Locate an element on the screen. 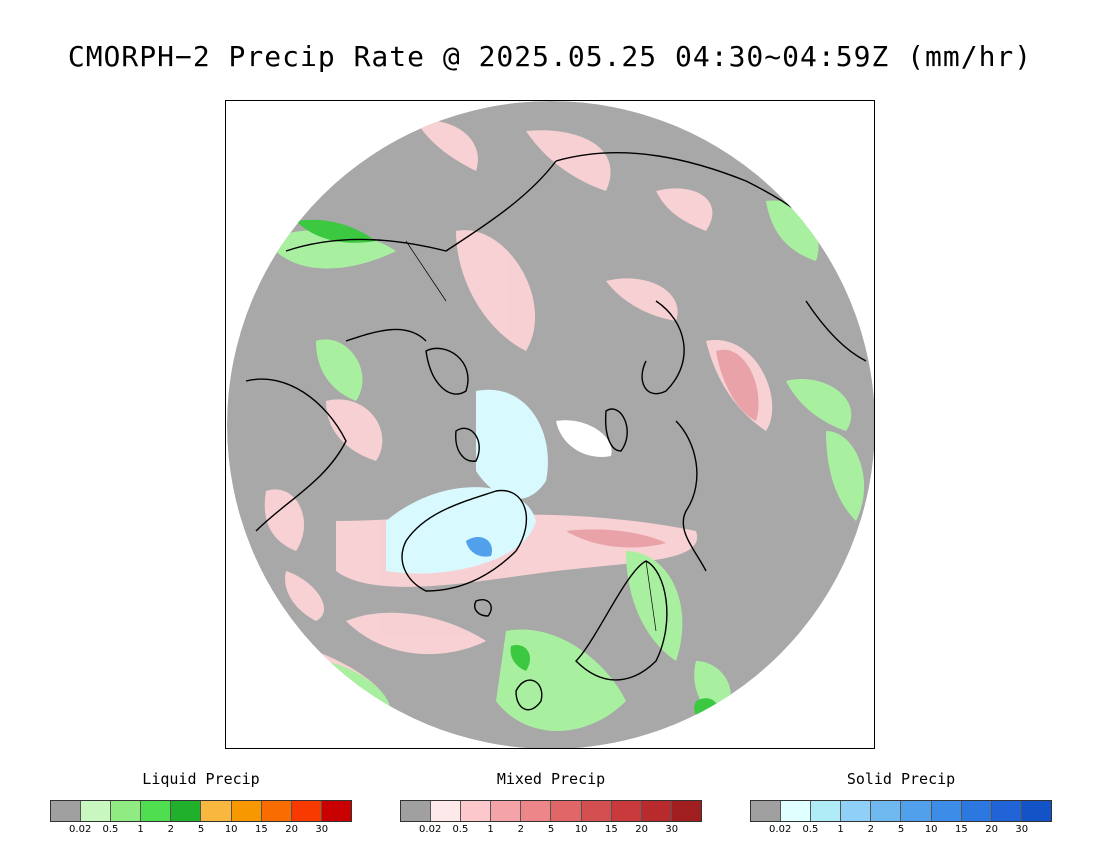  legend-liquid-precip: Liquid Precip 0.02 0.5 1 2 5 10 15 20 30 is located at coordinates (201, 804).